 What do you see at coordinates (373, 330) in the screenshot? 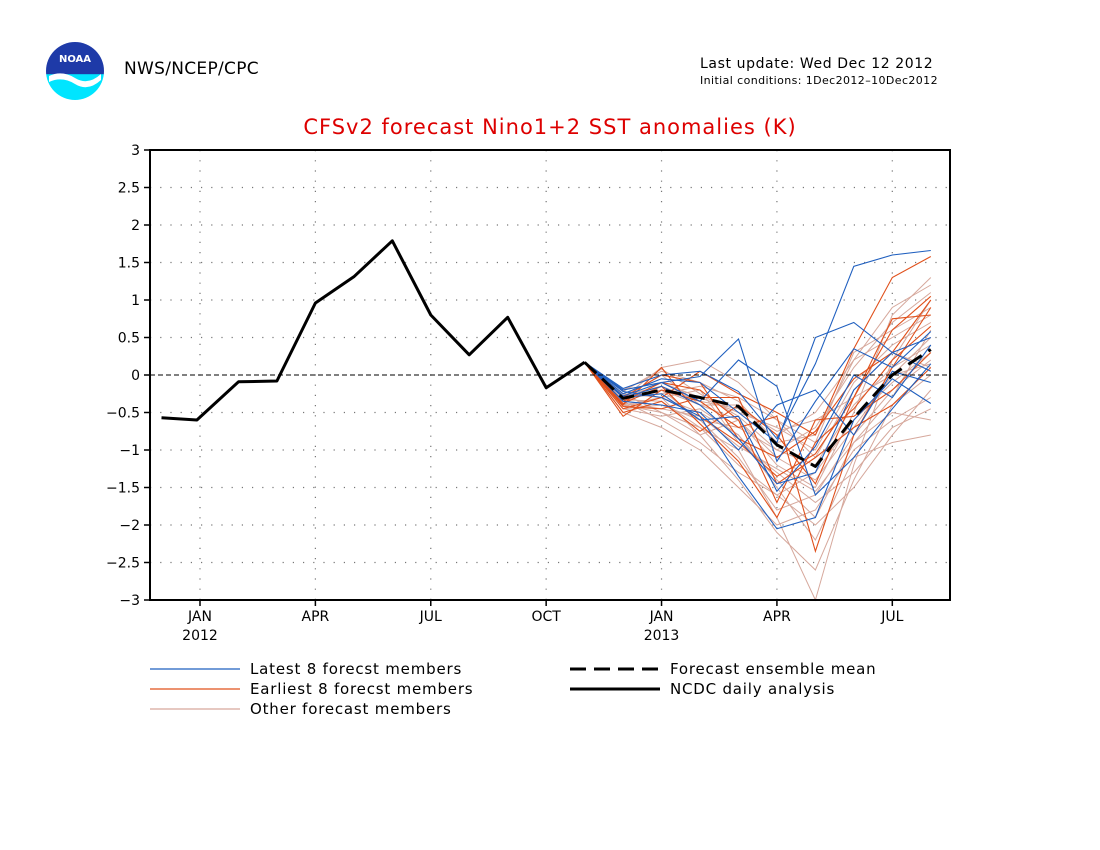
I see `observed-analysis-line` at bounding box center [373, 330].